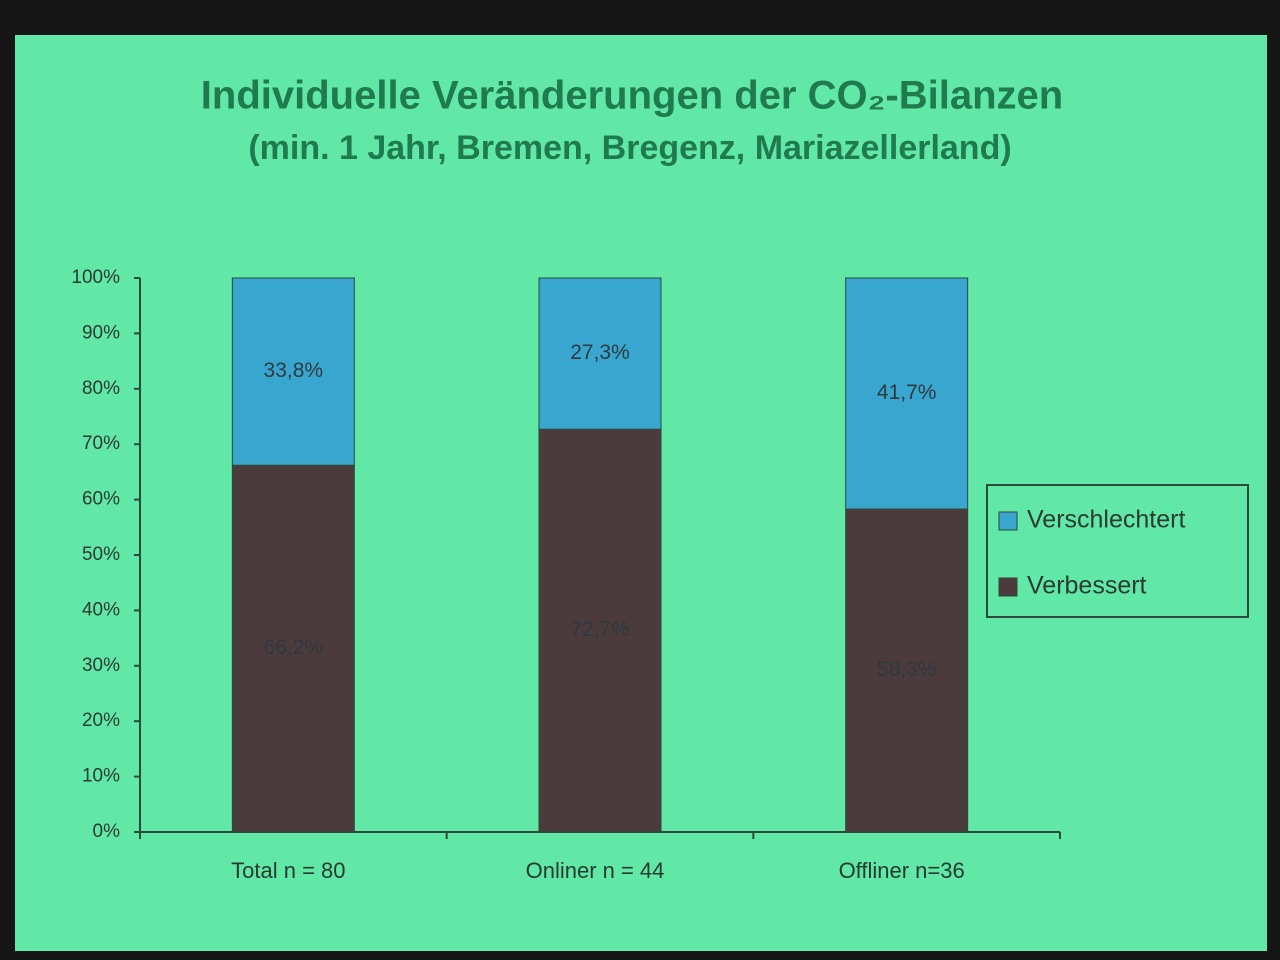 The height and width of the screenshot is (960, 1280). I want to click on y-tick-label: 70%, so click(101, 443).